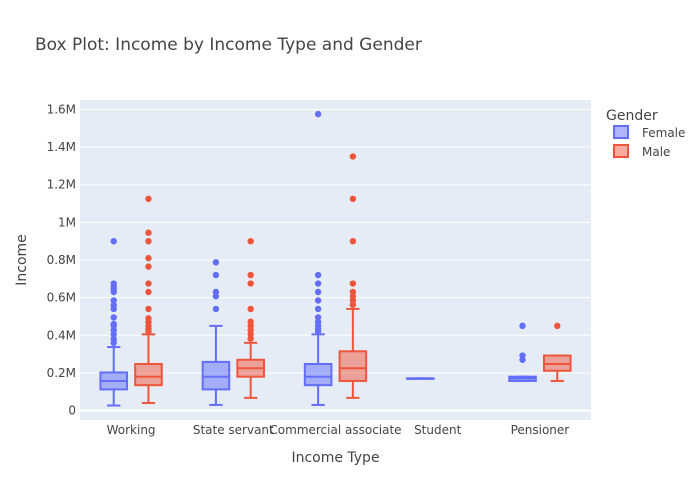  What do you see at coordinates (233, 430) in the screenshot?
I see `x-tick-label: State servant` at bounding box center [233, 430].